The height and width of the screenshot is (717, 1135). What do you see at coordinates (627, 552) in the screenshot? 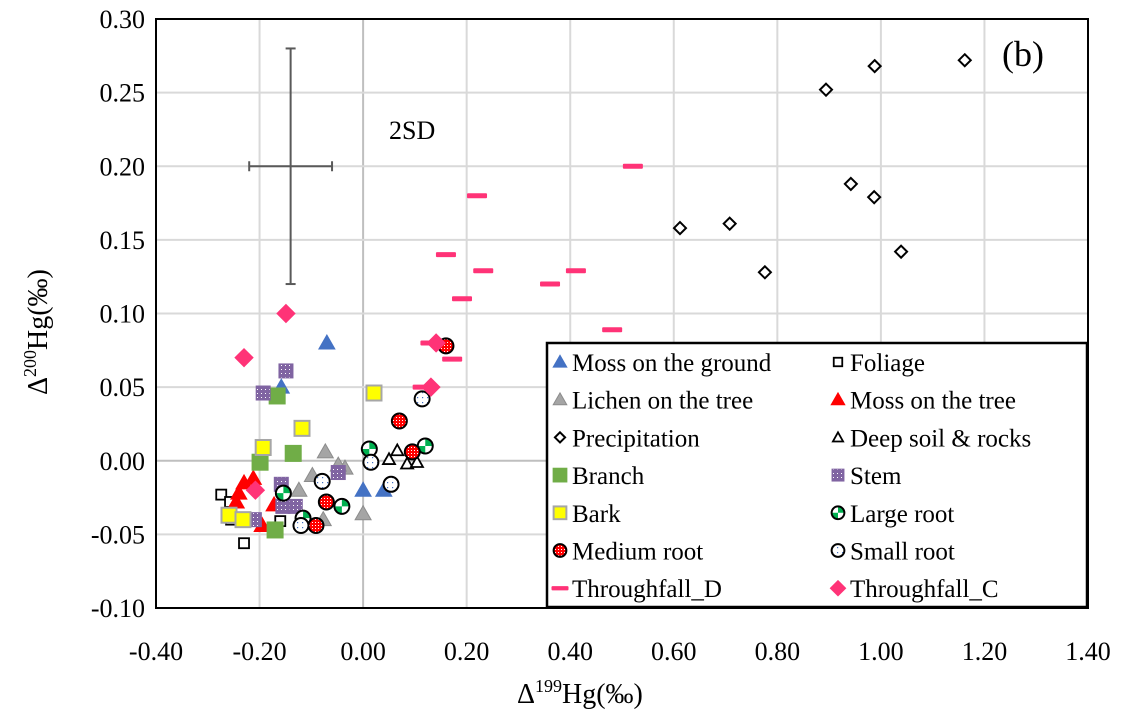
I see `legend-item-medium-root: Medium root` at bounding box center [627, 552].